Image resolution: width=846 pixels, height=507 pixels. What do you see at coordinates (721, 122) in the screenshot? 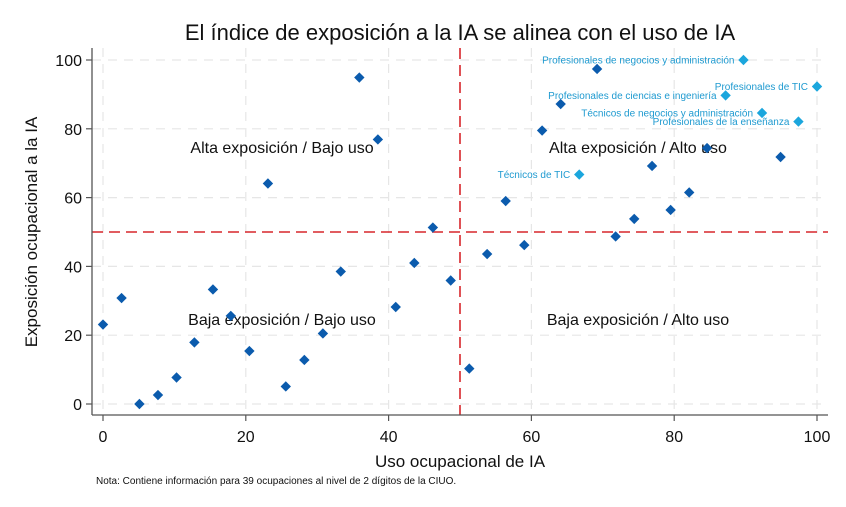
I see `data-point-label: Profesionales de la enseñanza` at bounding box center [721, 122].